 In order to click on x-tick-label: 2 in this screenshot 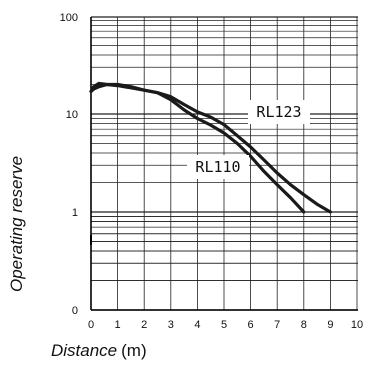, I will do `click(144, 325)`.